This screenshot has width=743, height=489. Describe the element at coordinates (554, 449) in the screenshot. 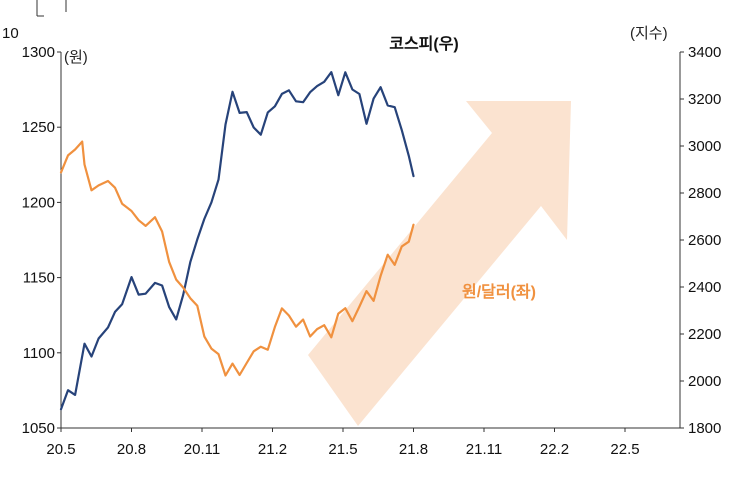

I see `x-tick-label: 22.2` at that location.